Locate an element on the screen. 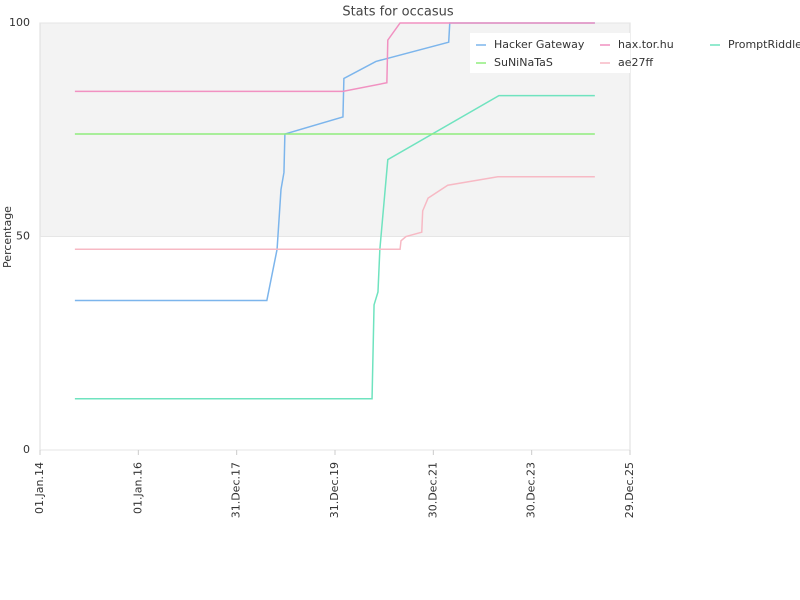 Image resolution: width=800 pixels, height=600 pixels. x-tick-label: 01.Jan.16 is located at coordinates (137, 488).